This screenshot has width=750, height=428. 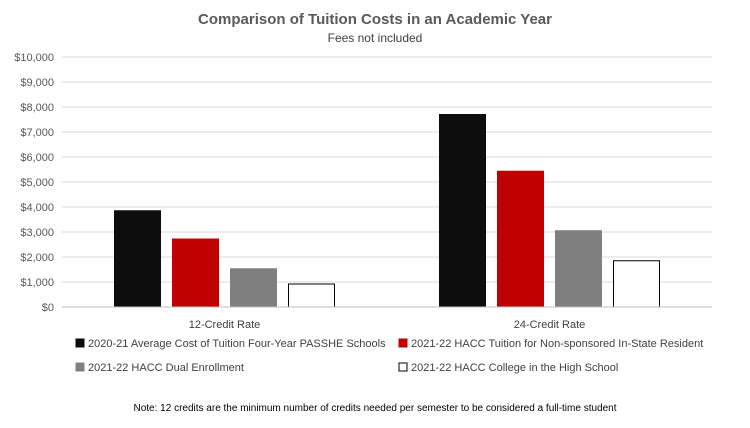 What do you see at coordinates (37, 183) in the screenshot?
I see `y-tick-label: $5,000` at bounding box center [37, 183].